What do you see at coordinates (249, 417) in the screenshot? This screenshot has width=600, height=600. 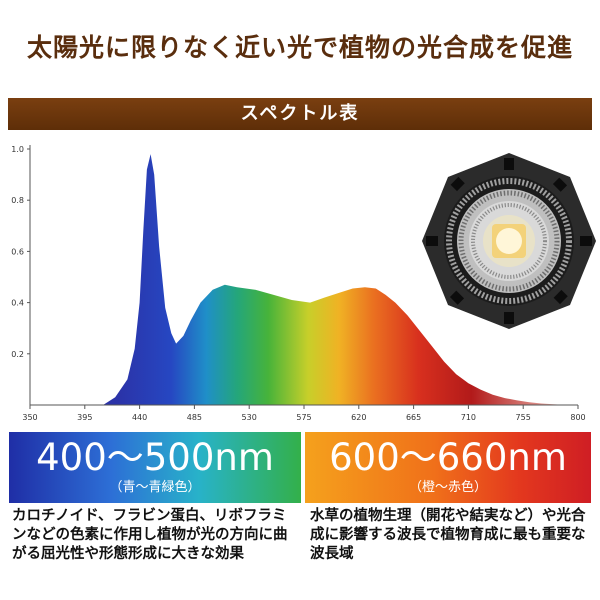 I see `x-tick-label: 530` at bounding box center [249, 417].